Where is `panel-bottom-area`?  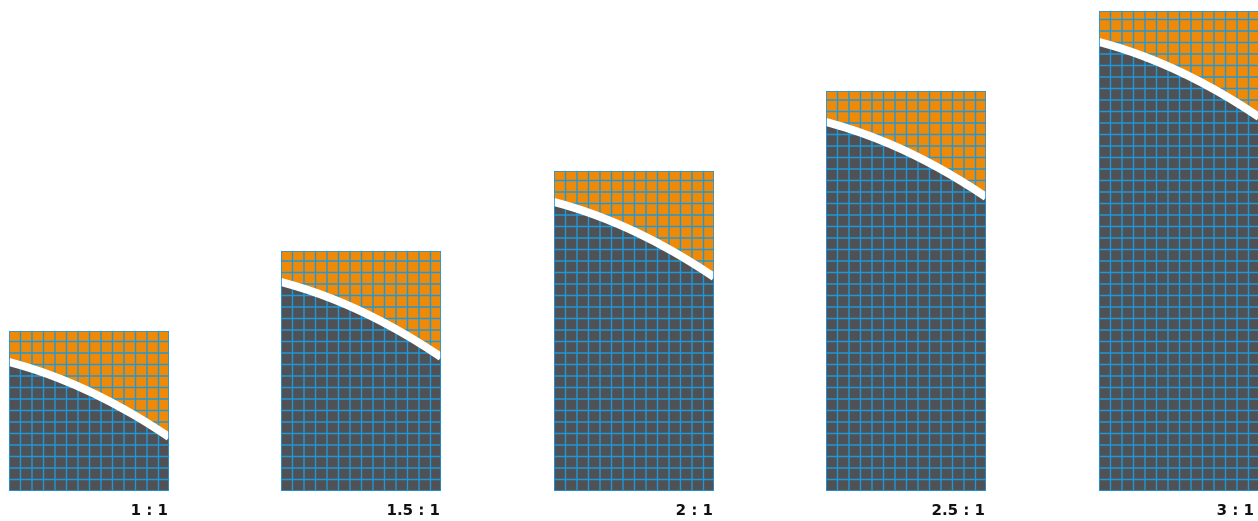
panel-bottom-area is located at coordinates (1178, 266).